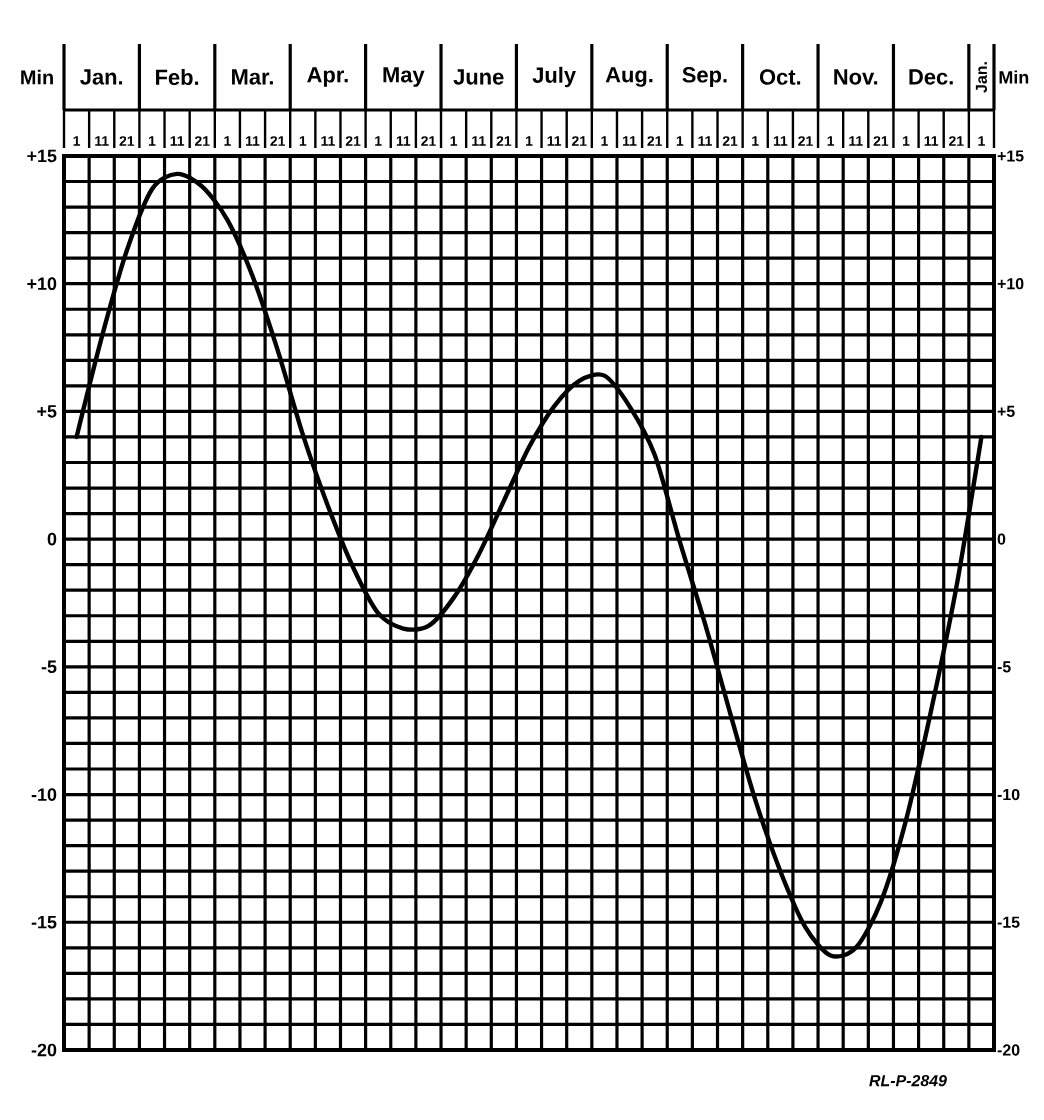  What do you see at coordinates (629, 77) in the screenshot?
I see `text: Aug.` at bounding box center [629, 77].